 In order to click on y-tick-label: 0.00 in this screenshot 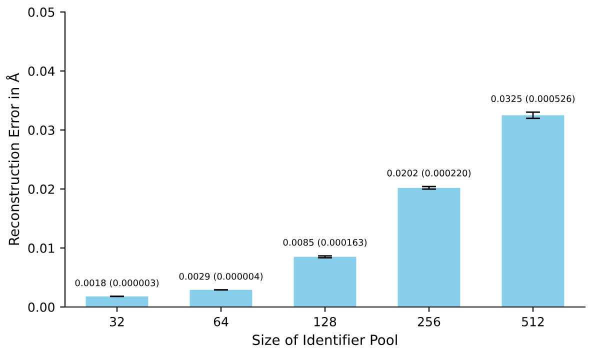, I will do `click(41, 307)`.